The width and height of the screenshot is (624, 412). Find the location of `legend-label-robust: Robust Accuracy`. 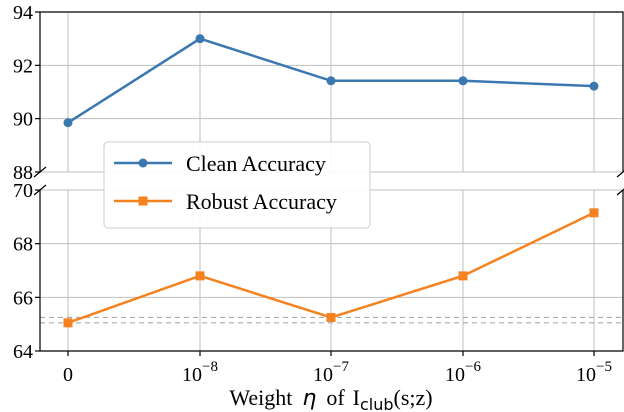

legend-label-robust: Robust Accuracy is located at coordinates (261, 201).